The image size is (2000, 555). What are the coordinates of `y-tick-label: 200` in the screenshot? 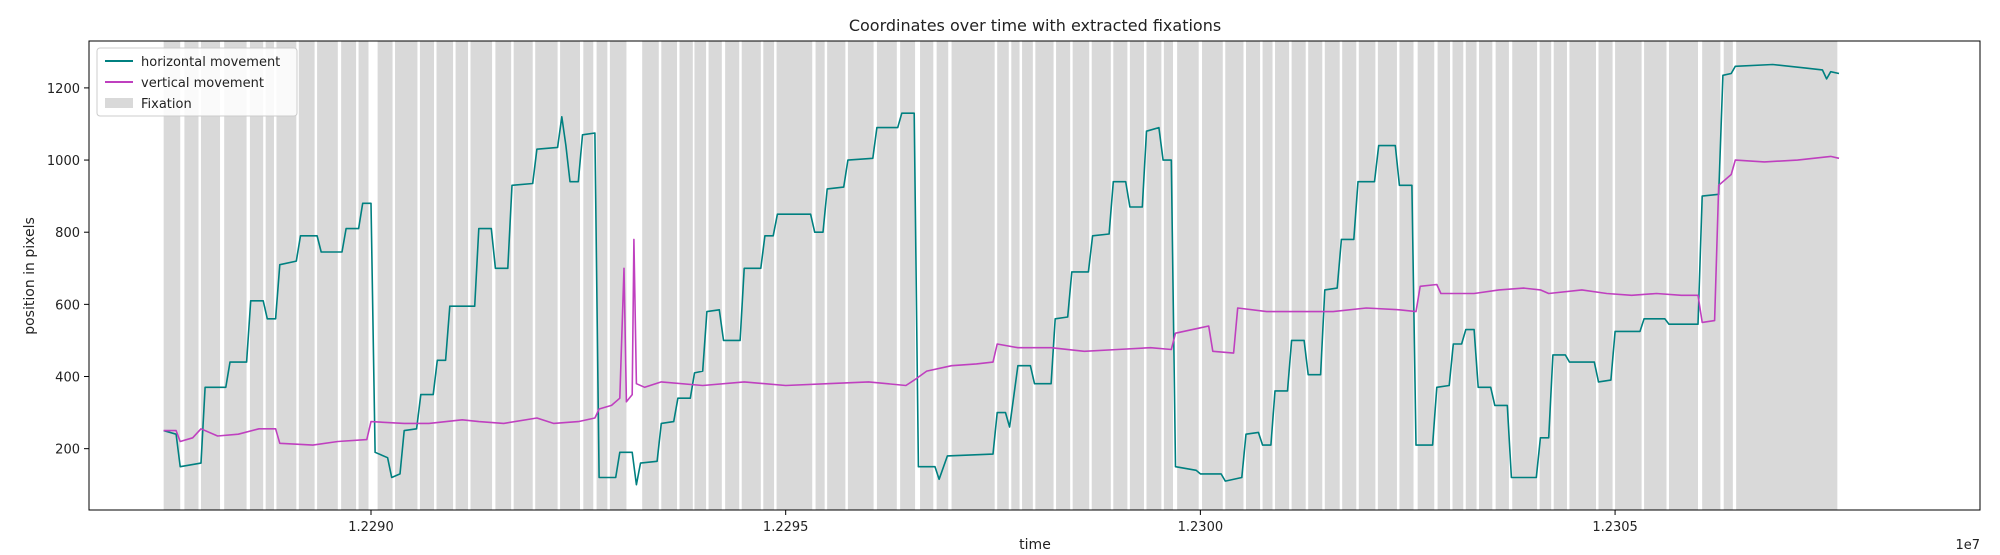 It's located at (67, 450).